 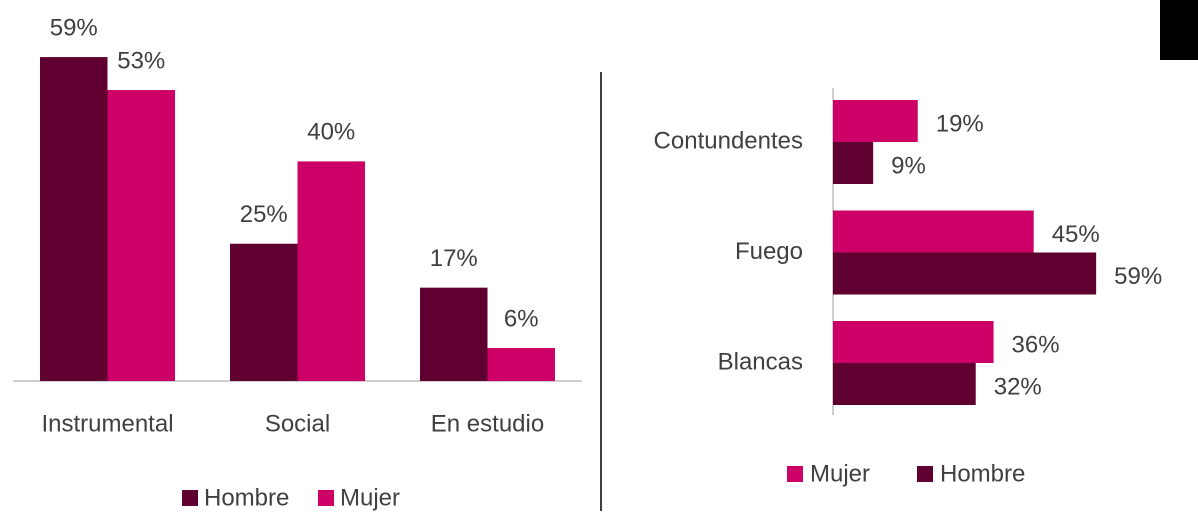 What do you see at coordinates (521, 318) in the screenshot?
I see `value-label: 6%` at bounding box center [521, 318].